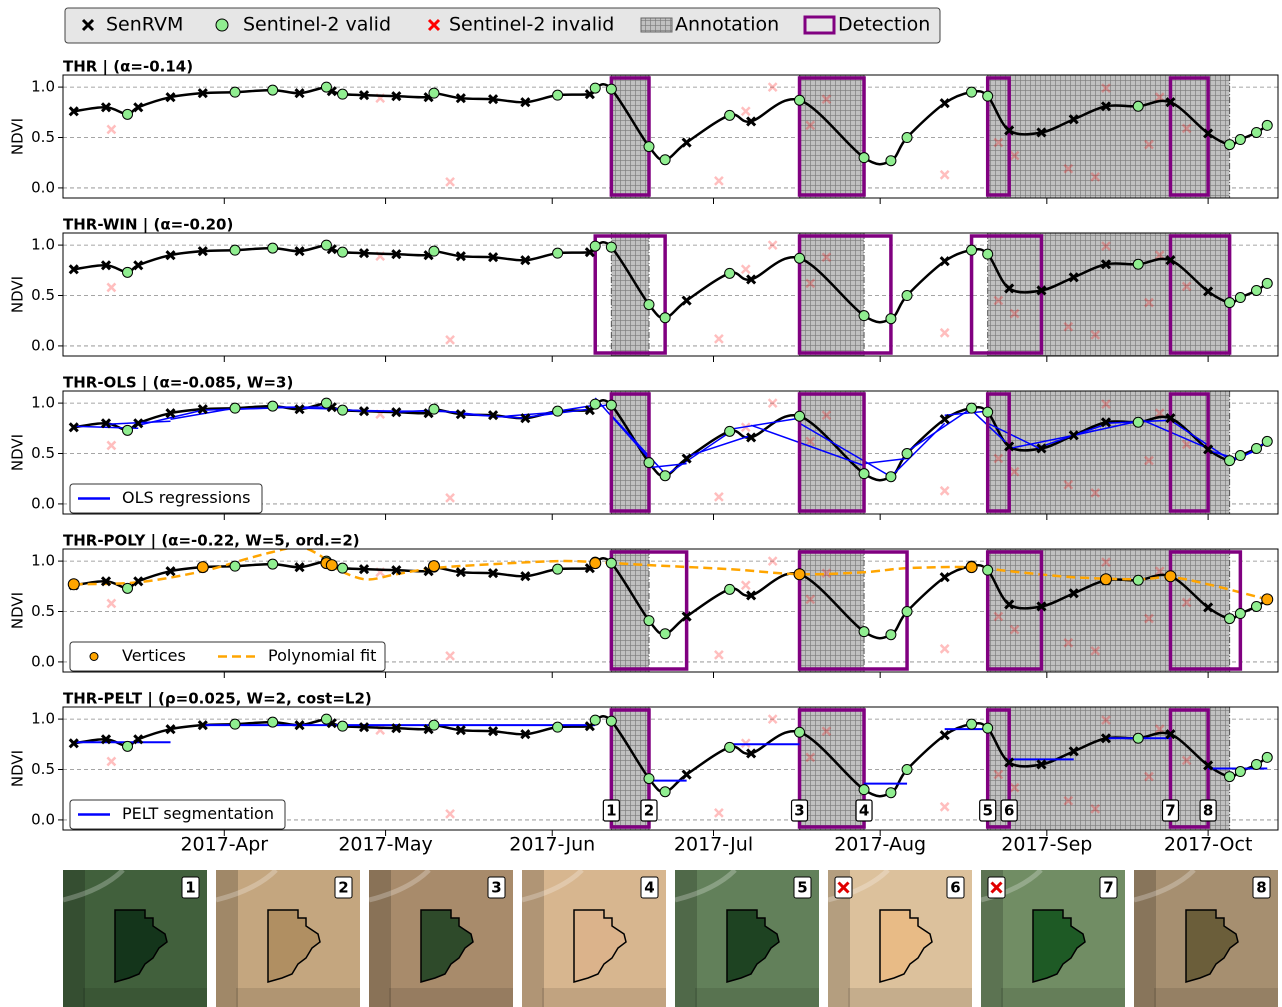 The width and height of the screenshot is (1282, 1007). Describe the element at coordinates (94, 656) in the screenshot. I see `legend-marker` at that location.